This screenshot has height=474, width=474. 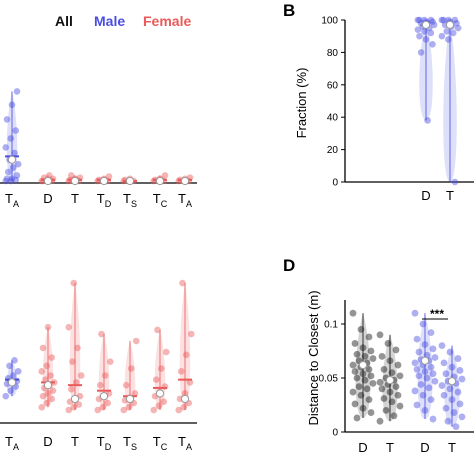 What do you see at coordinates (109, 21) in the screenshot?
I see `legend-label-male: Male` at bounding box center [109, 21].